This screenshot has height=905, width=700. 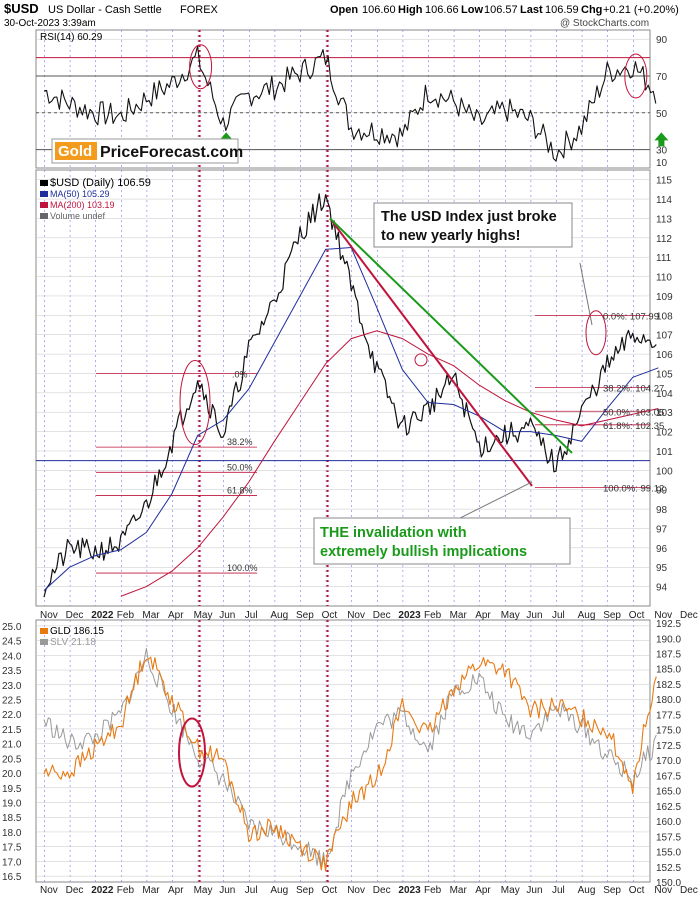 What do you see at coordinates (604, 23) in the screenshot?
I see `chart-credit: @ StockCharts.com` at bounding box center [604, 23].